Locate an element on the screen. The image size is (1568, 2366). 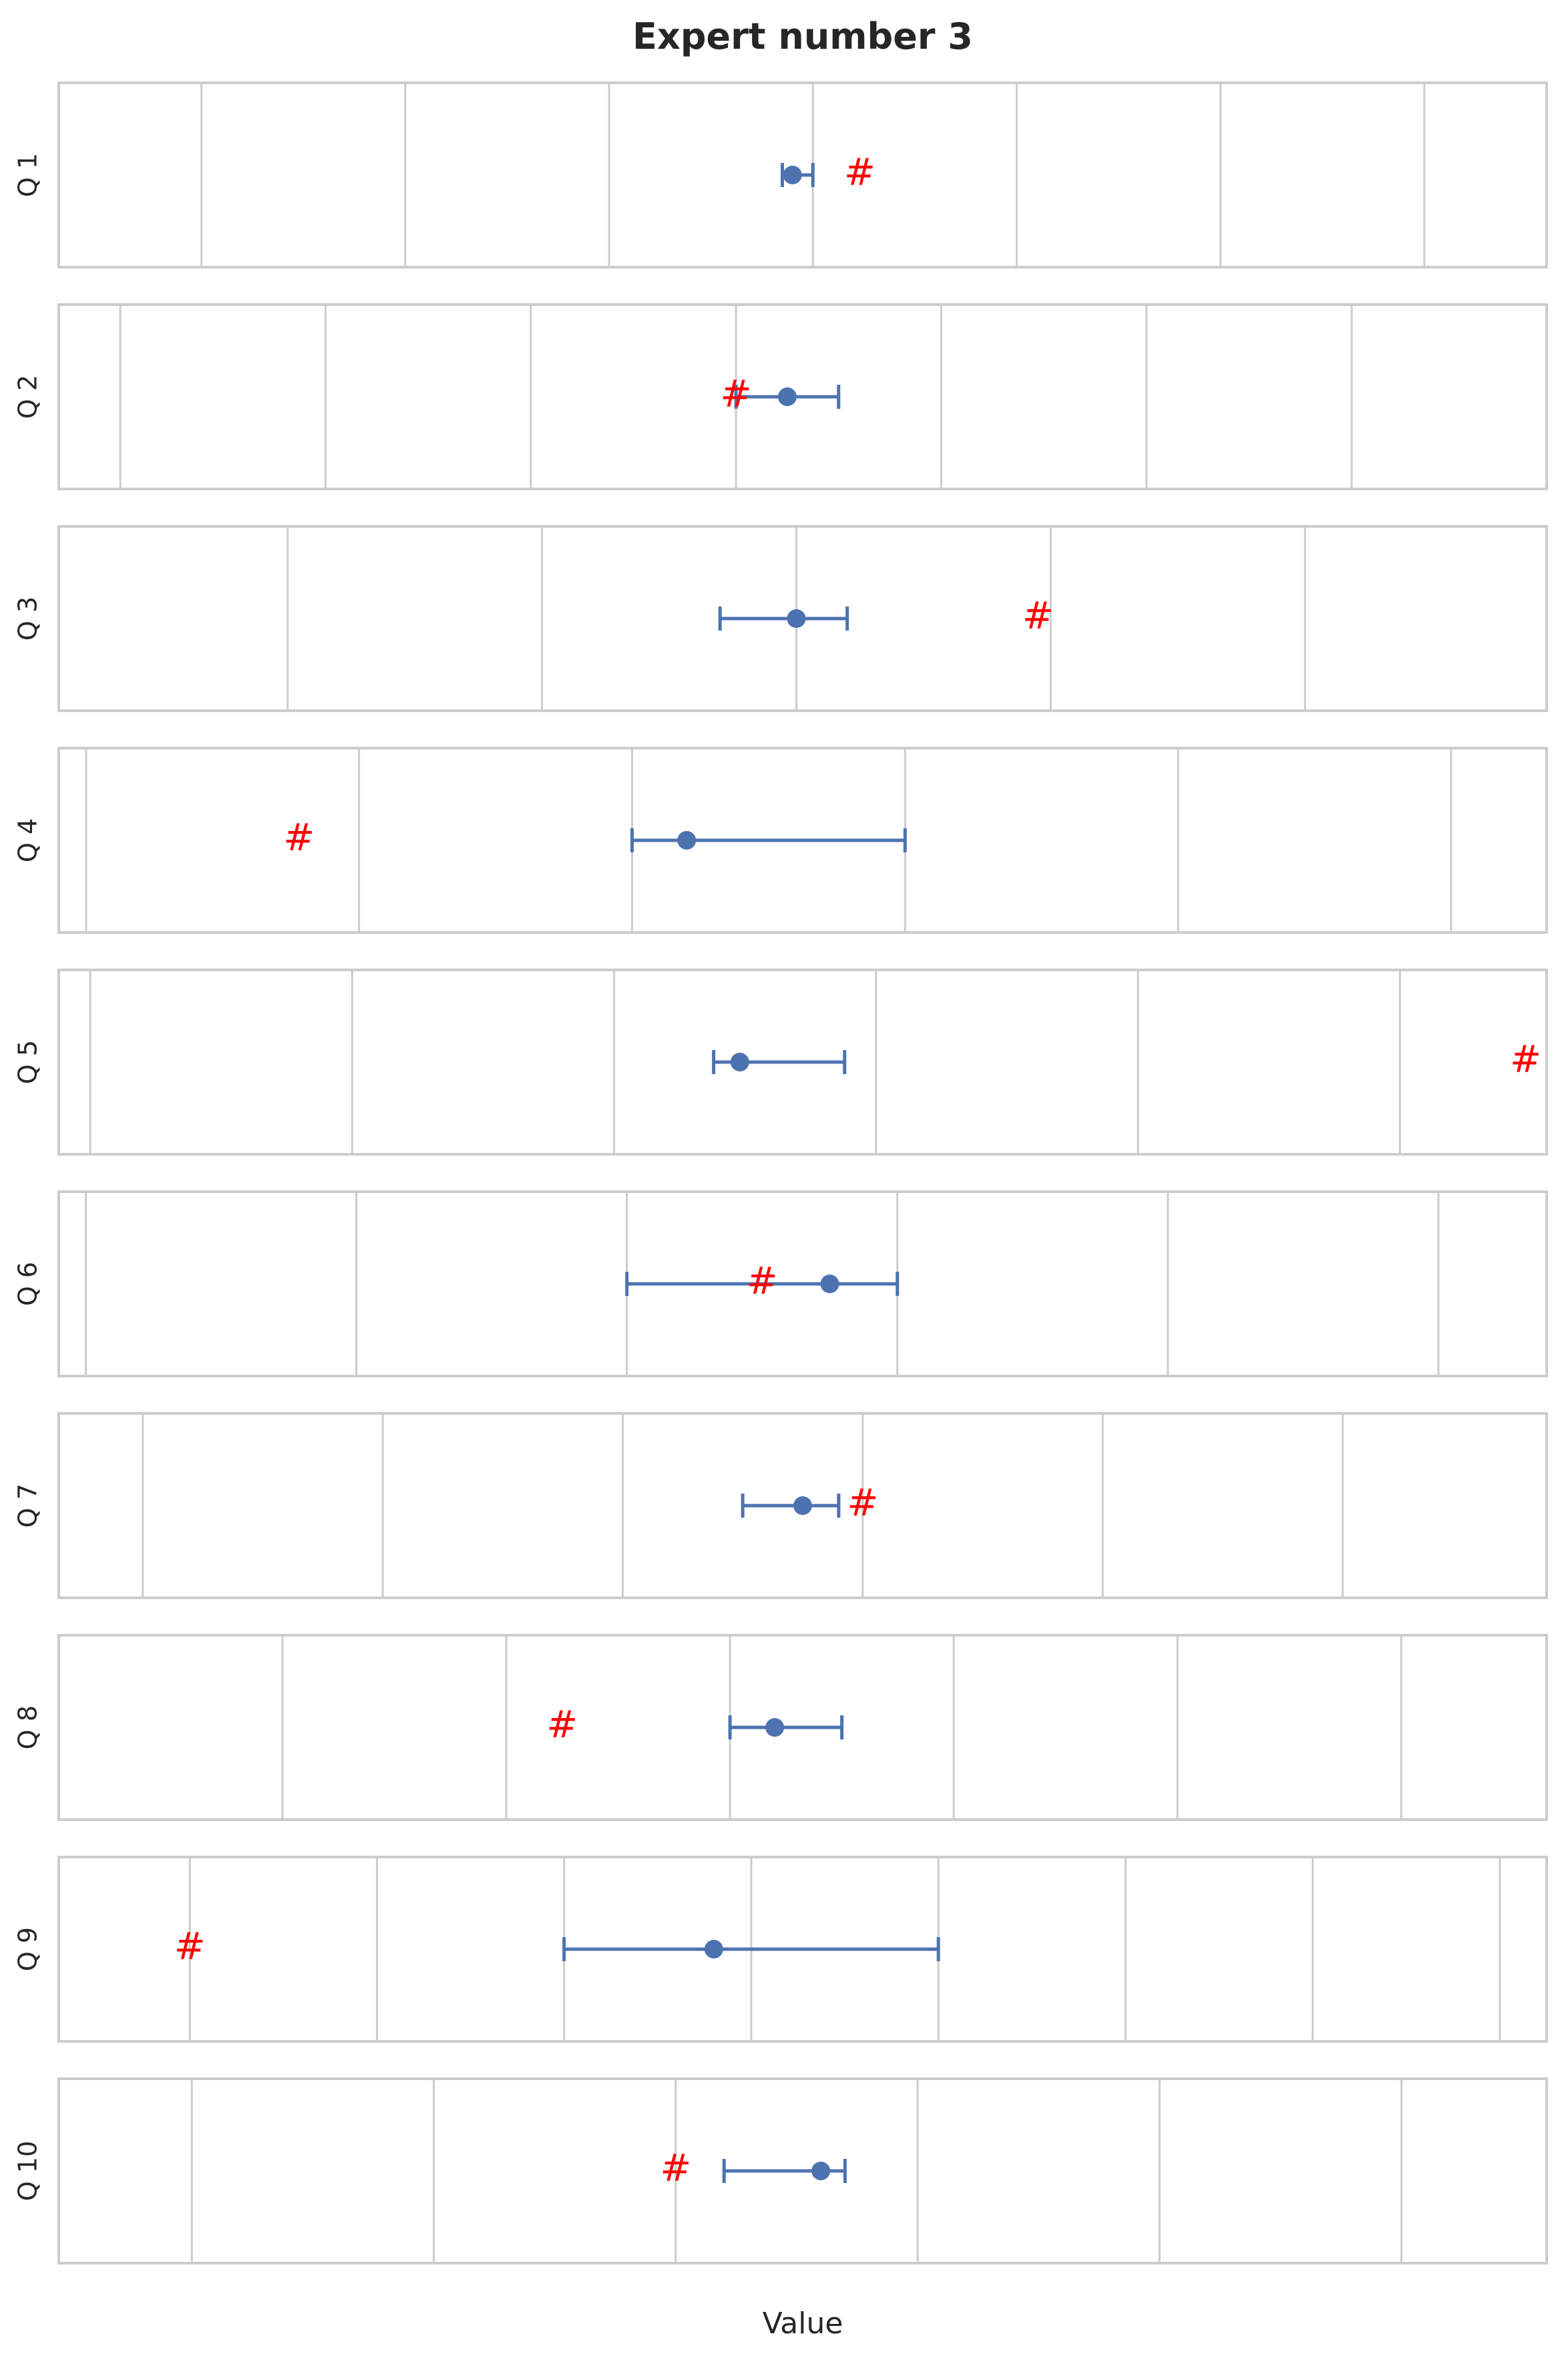
panel-q4: Q 4 # is located at coordinates (780, 841).